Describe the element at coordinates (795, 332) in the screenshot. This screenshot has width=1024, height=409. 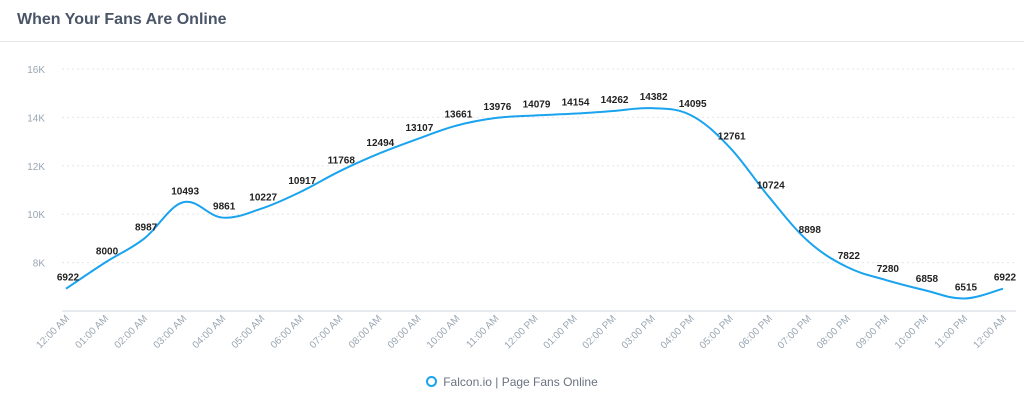
I see `x-tick-label: 07:00 PM` at that location.